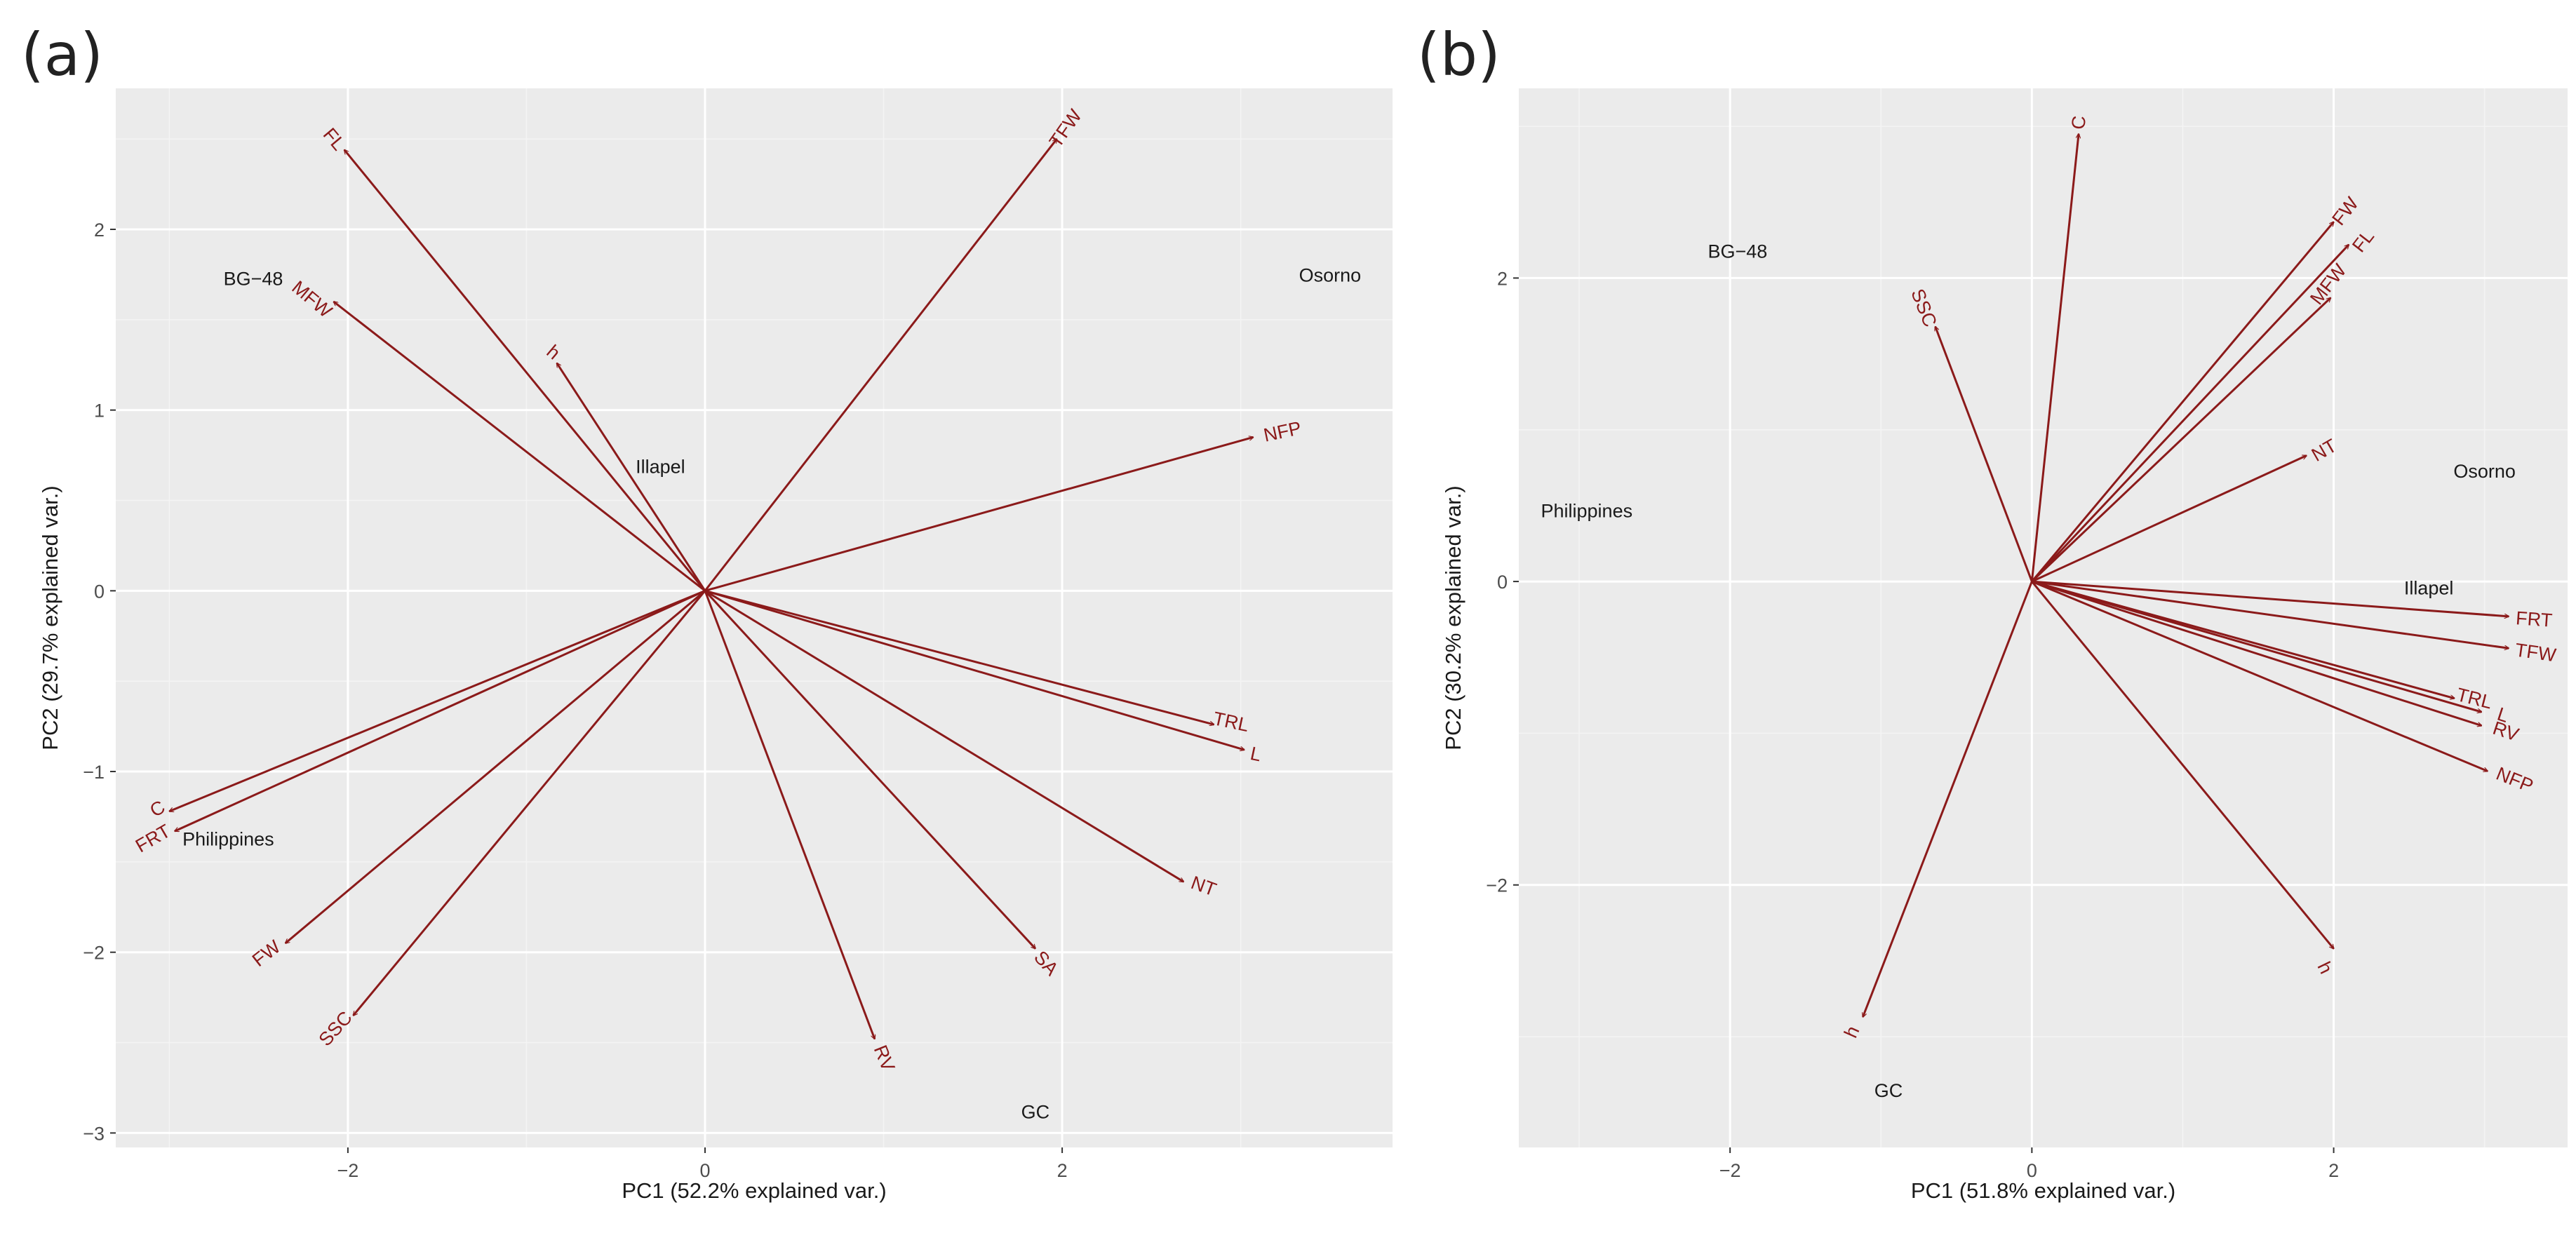 This screenshot has width=2576, height=1233. What do you see at coordinates (1256, 754) in the screenshot?
I see `loading-label: L` at bounding box center [1256, 754].